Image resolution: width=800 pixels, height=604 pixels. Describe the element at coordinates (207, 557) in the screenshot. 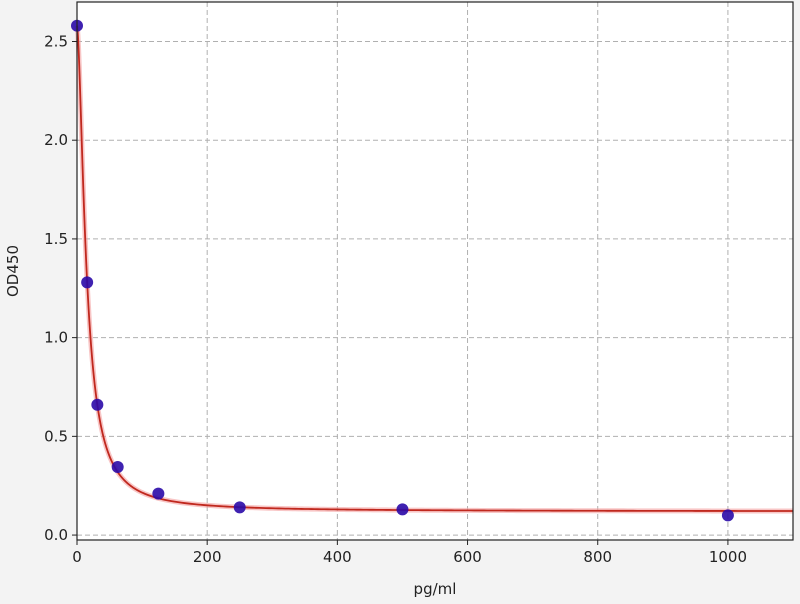

I see `x-tick-label: 200` at that location.